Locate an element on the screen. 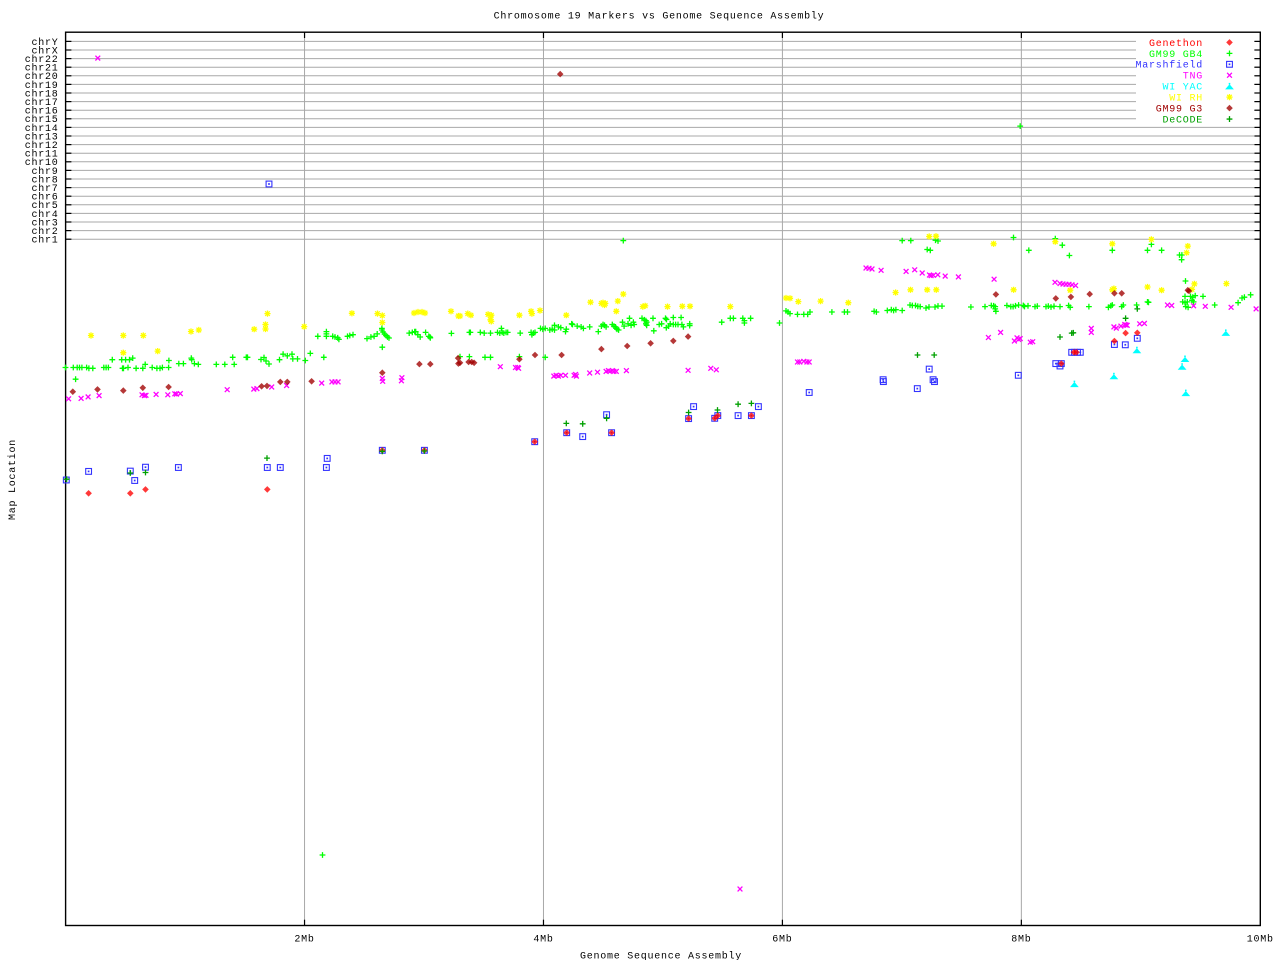 The width and height of the screenshot is (1280, 960). svg-text: Genethon is located at coordinates (1176, 44).